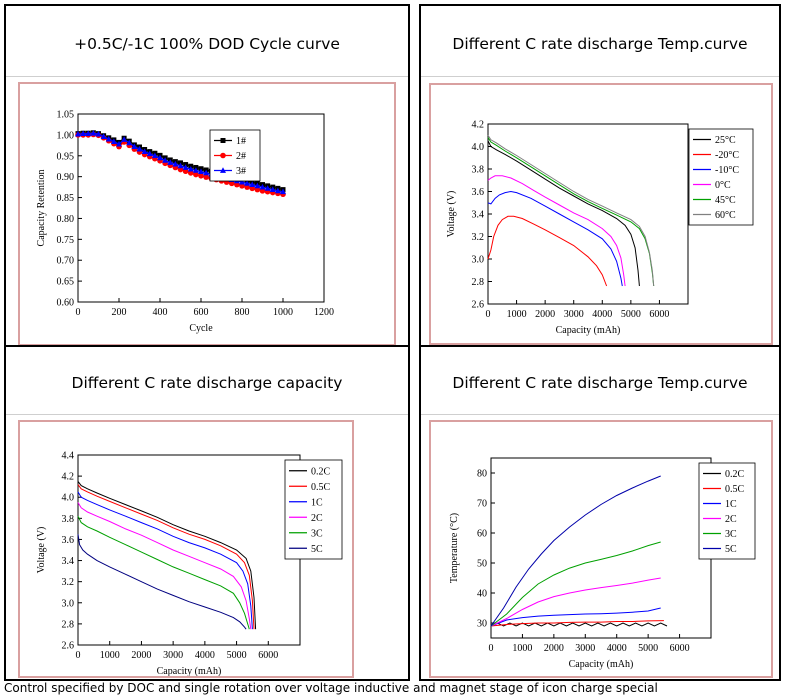 The width and height of the screenshot is (785, 696). Describe the element at coordinates (66, 240) in the screenshot. I see `y-tick-label: 0.75` at that location.